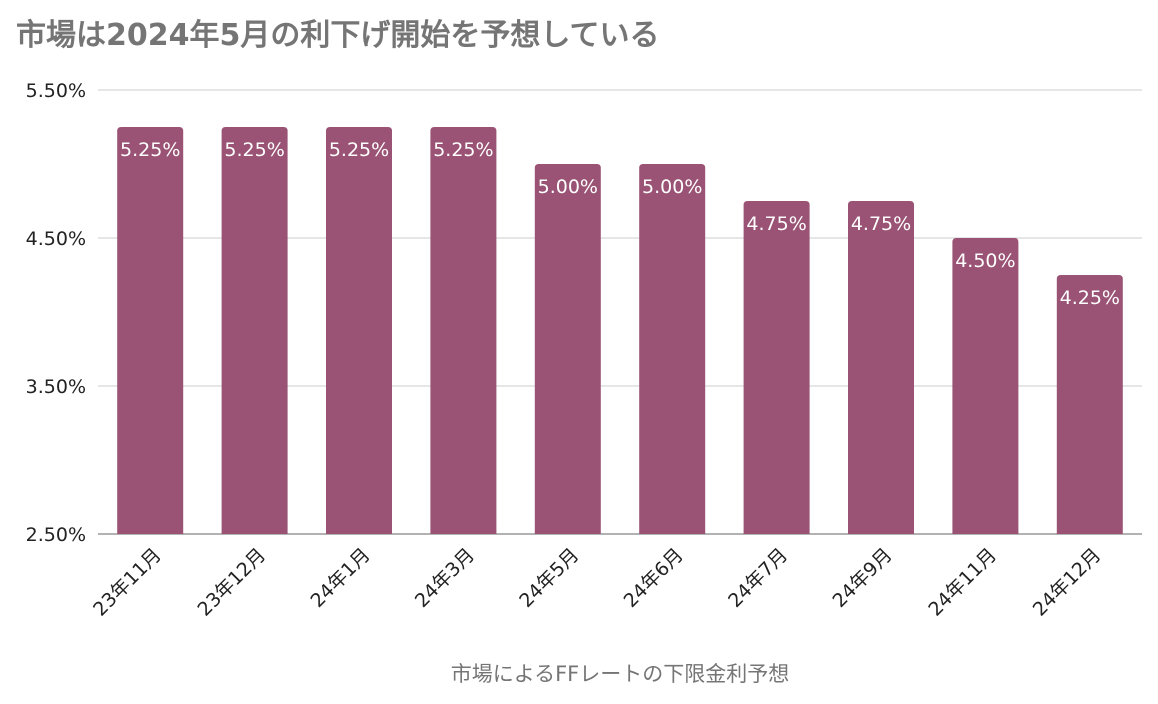  Describe the element at coordinates (962, 582) in the screenshot. I see `x-tick-label: 24年11月` at that location.